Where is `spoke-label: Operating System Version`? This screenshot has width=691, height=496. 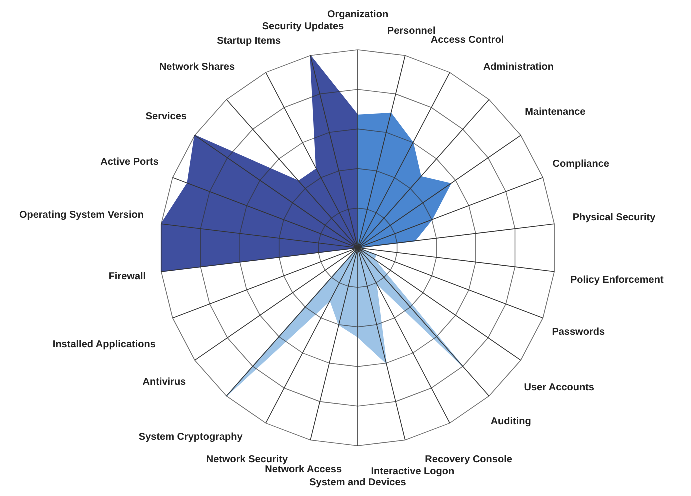 spoke-label: Operating System Version is located at coordinates (81, 215).